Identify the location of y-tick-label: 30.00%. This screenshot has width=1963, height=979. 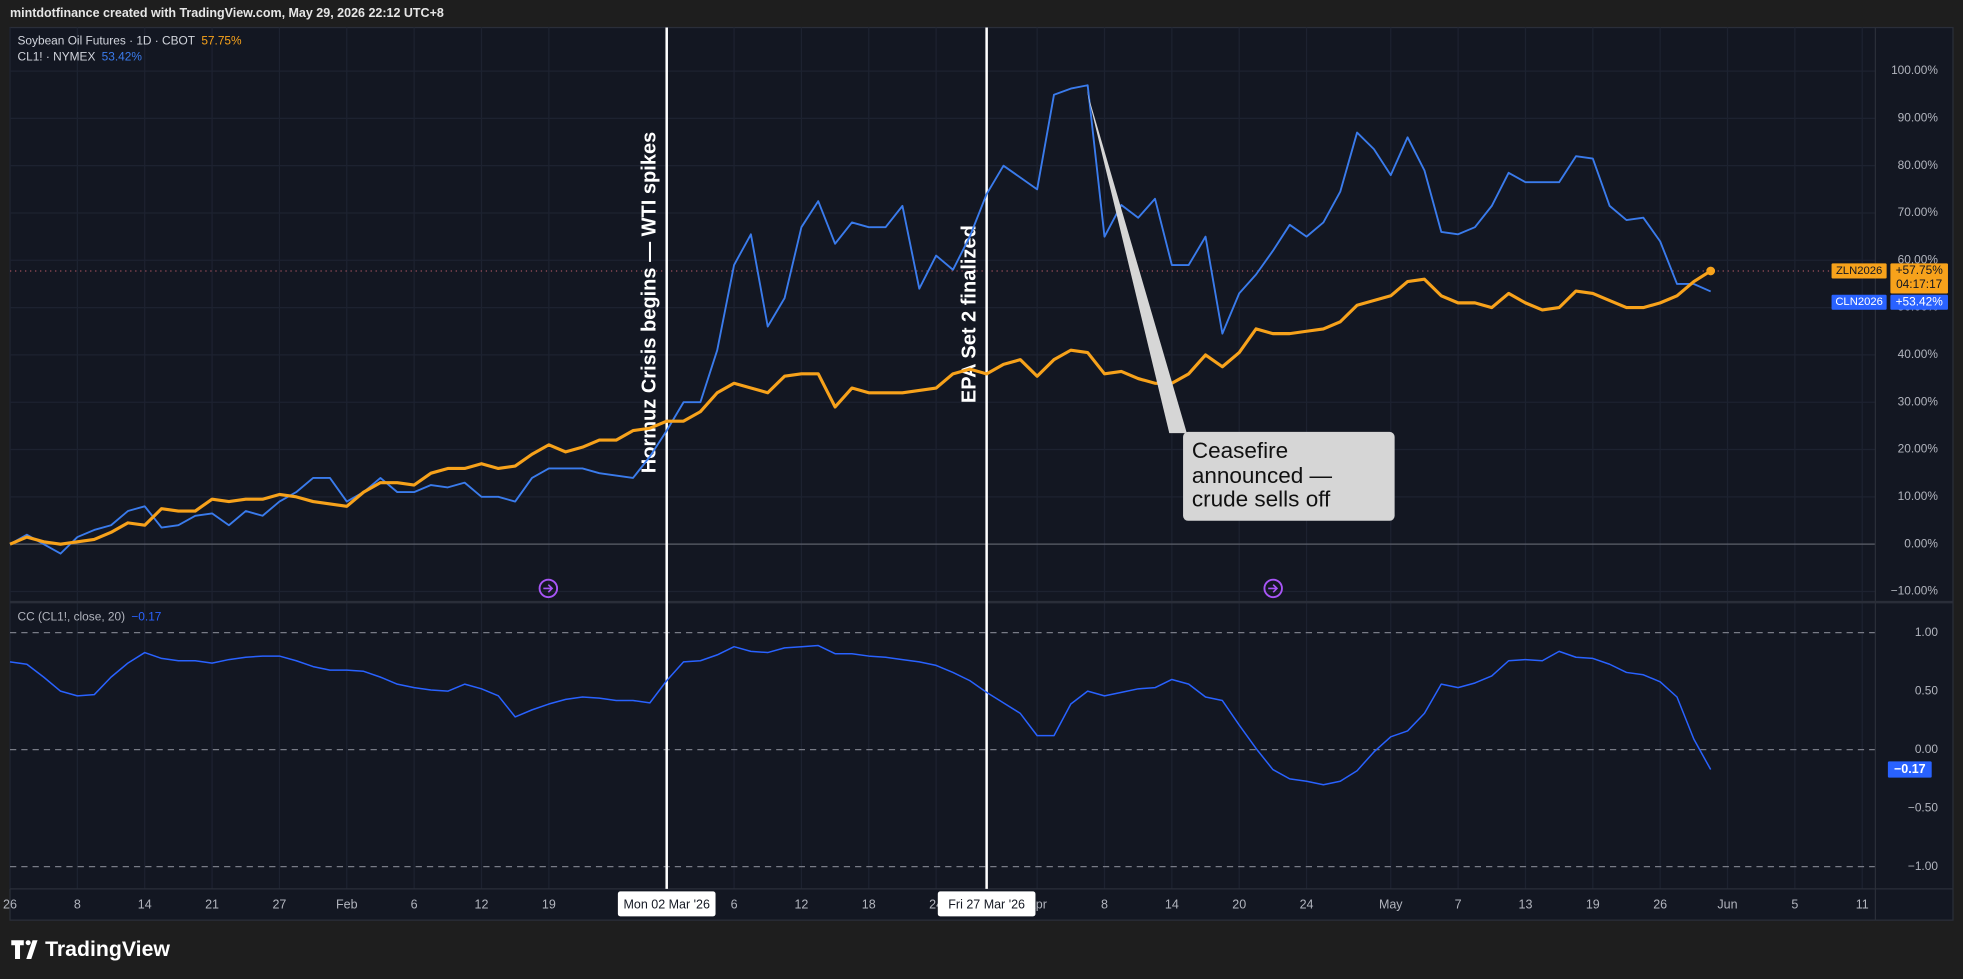
(1918, 401).